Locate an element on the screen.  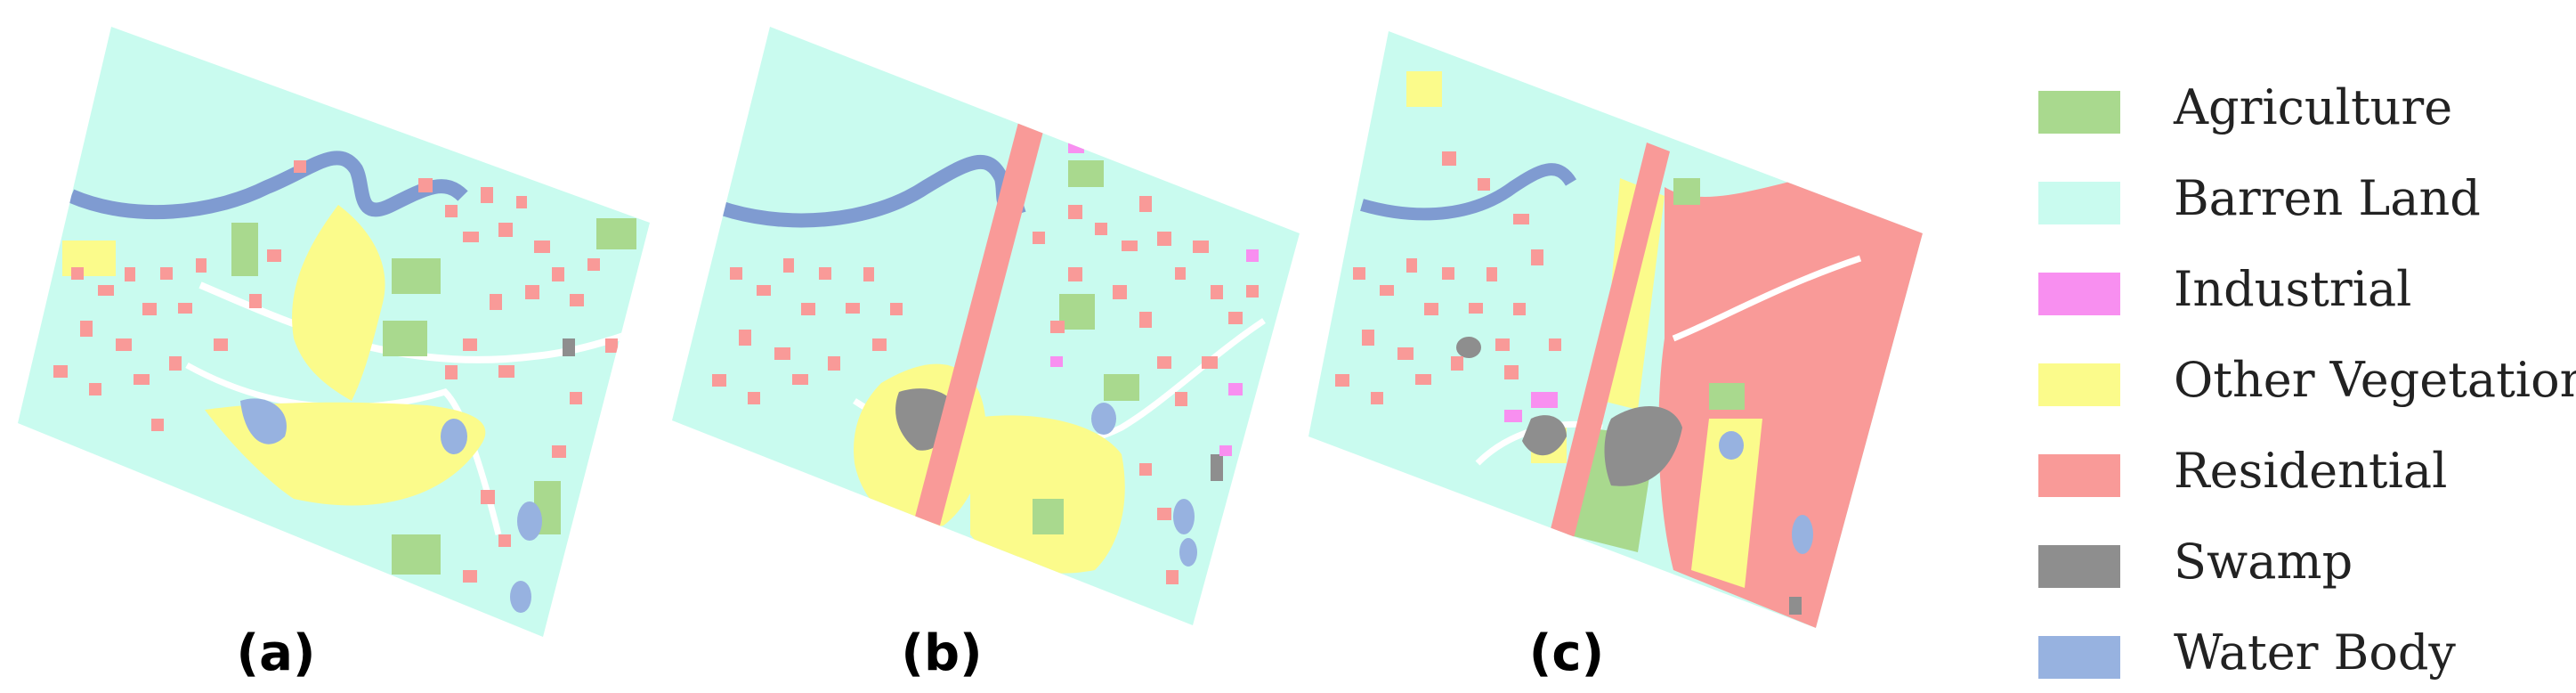
legend-item-swamp: Swamp is located at coordinates (2195, 562).